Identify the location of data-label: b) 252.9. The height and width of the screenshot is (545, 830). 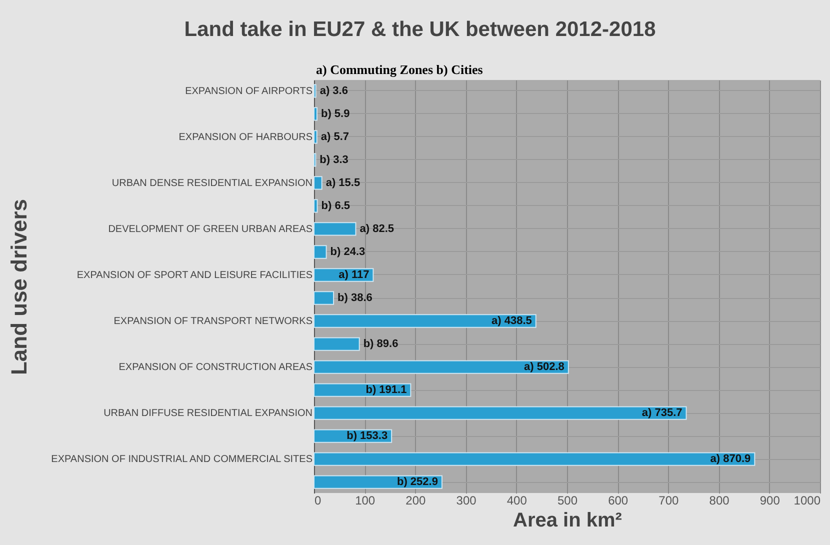
(417, 482).